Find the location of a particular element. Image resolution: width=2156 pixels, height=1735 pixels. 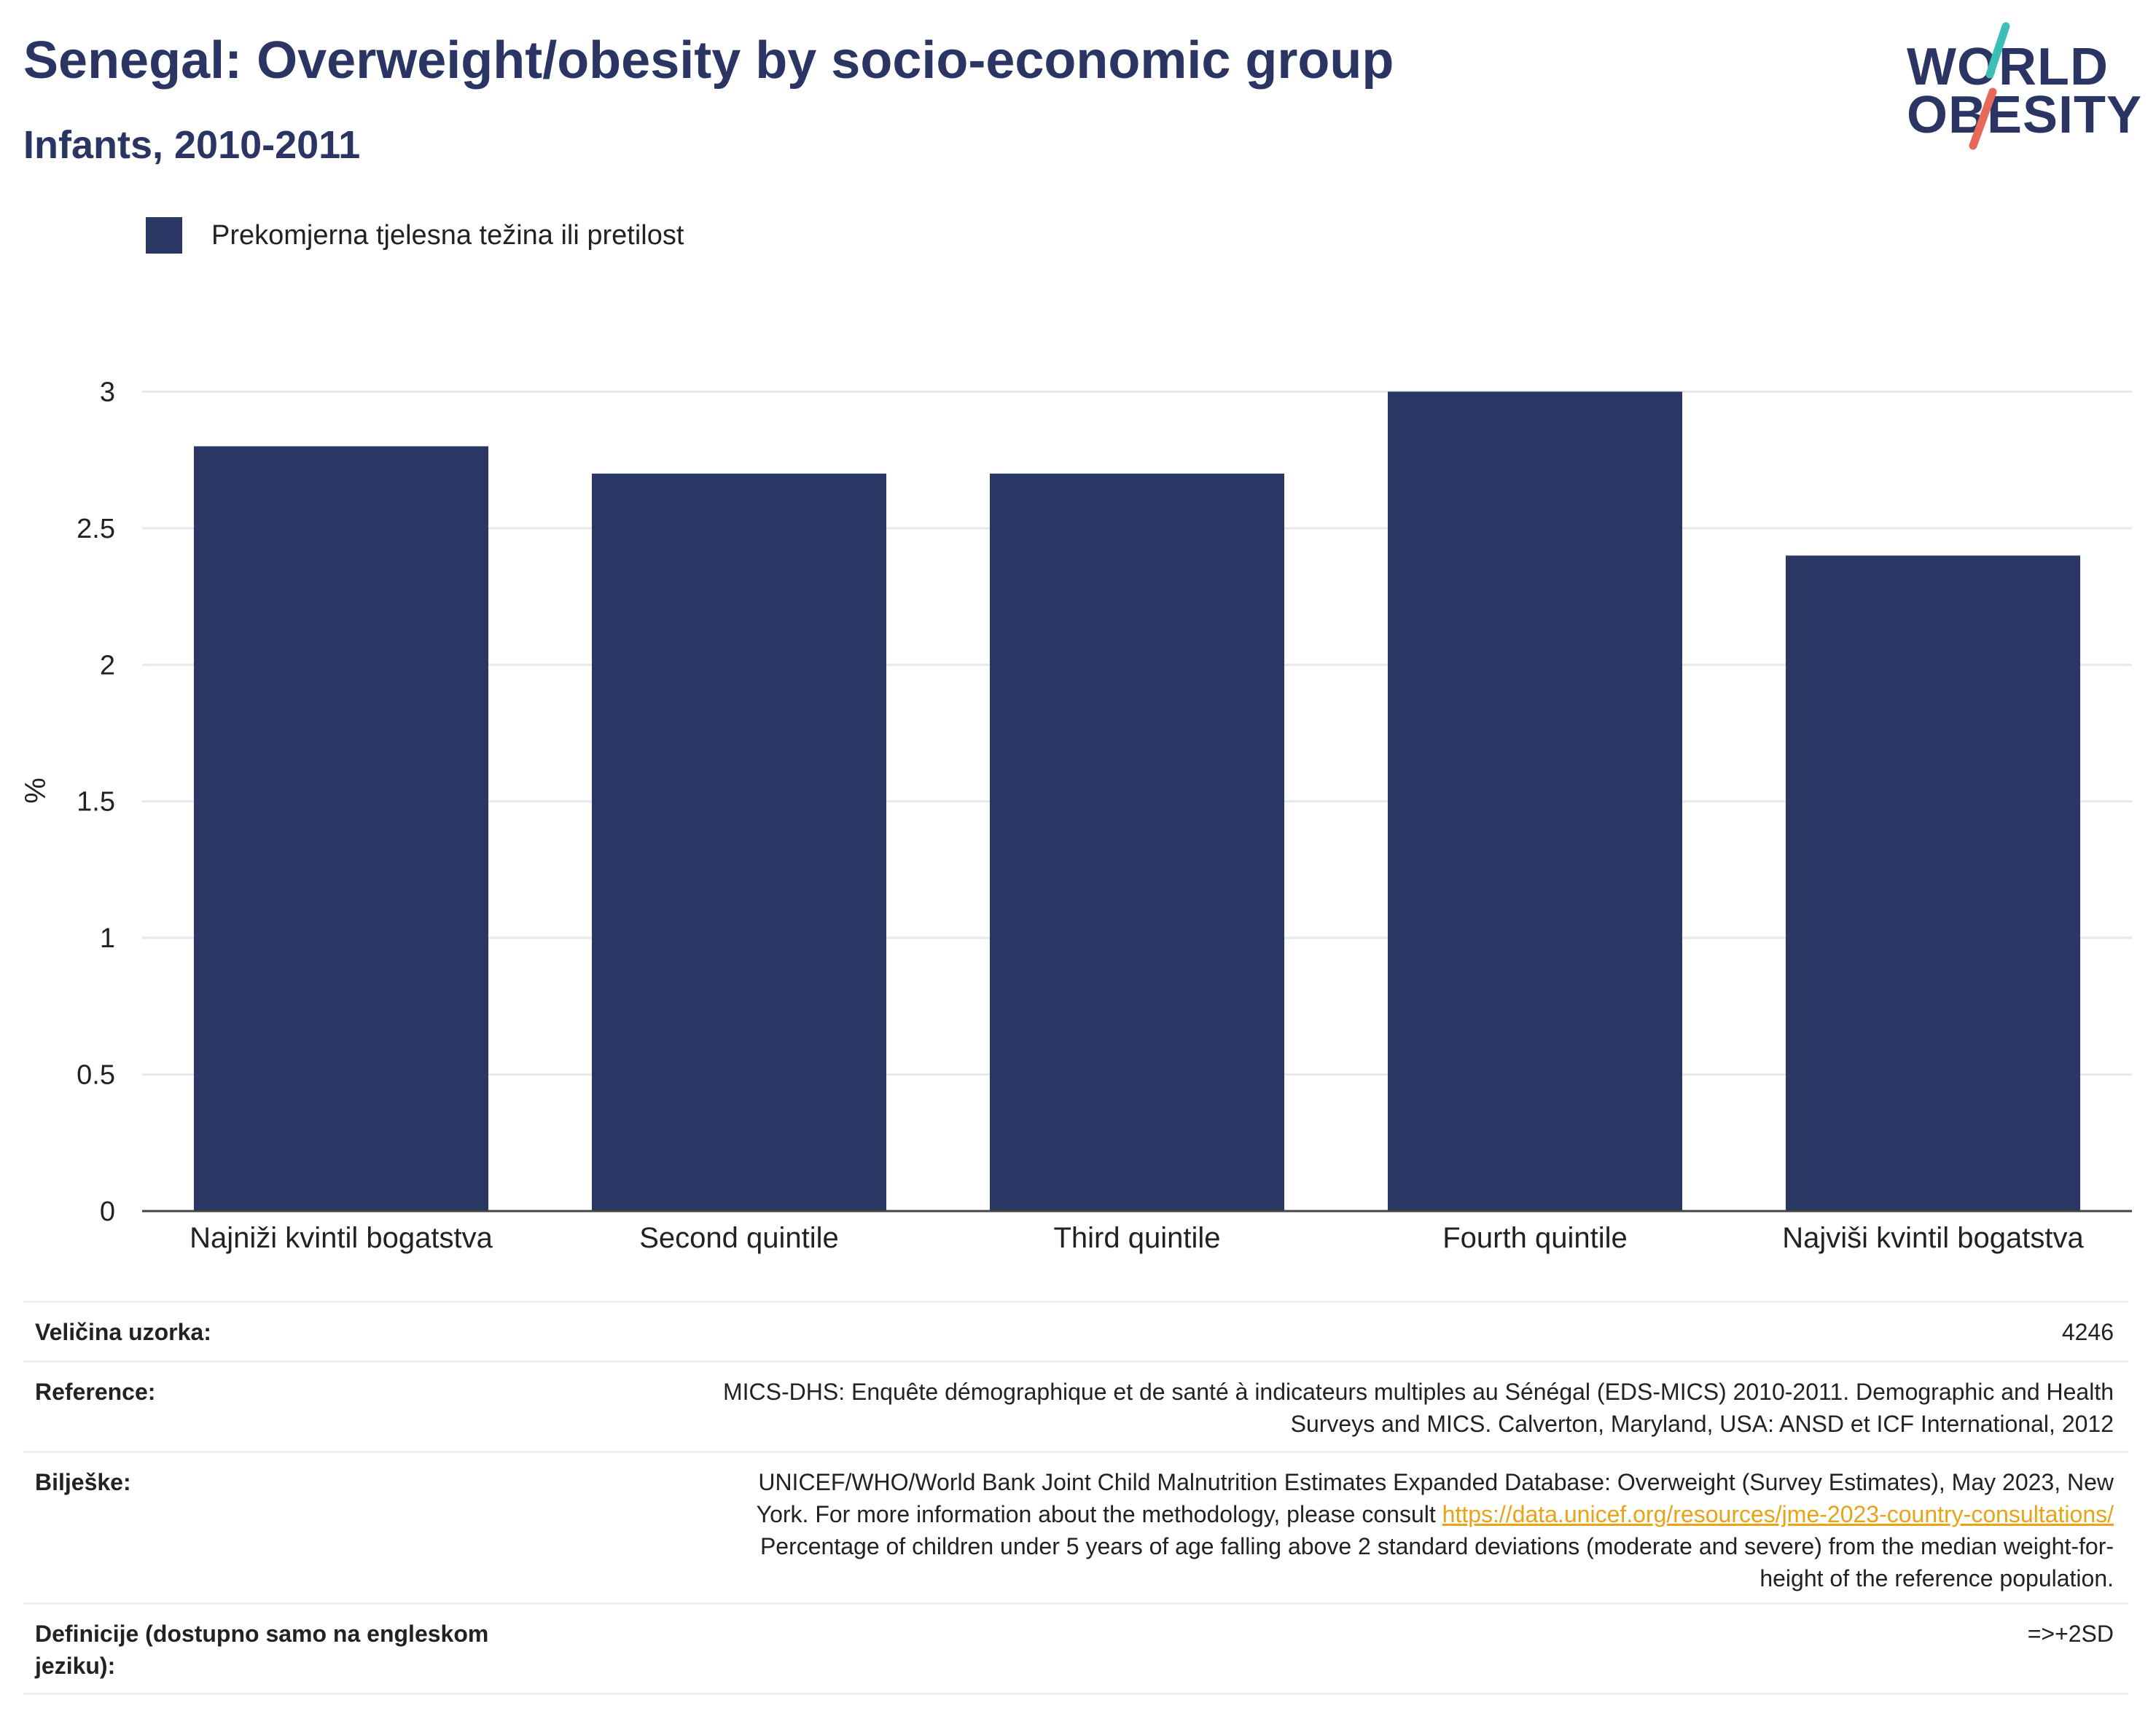

sample-size-label: Veličina uzorka: is located at coordinates (123, 1332).